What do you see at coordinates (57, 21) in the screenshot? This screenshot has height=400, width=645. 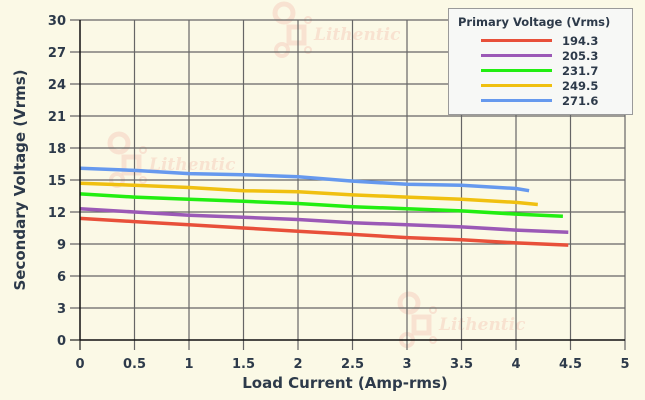 I see `y-tick-label: 30` at bounding box center [57, 21].